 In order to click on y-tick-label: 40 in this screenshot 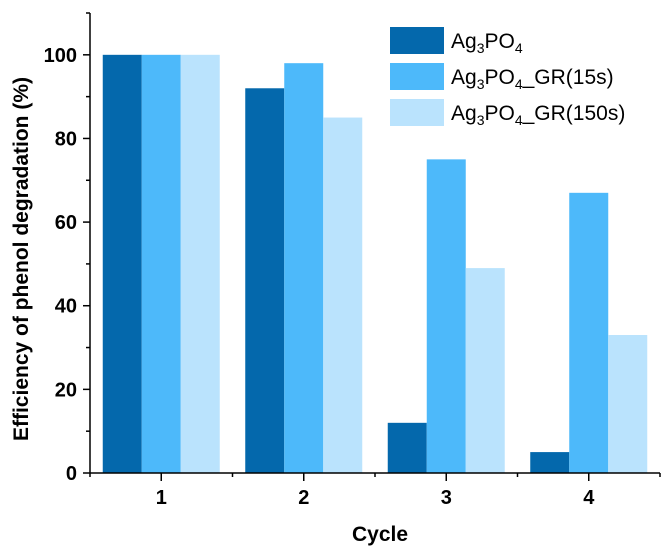, I will do `click(66, 307)`.